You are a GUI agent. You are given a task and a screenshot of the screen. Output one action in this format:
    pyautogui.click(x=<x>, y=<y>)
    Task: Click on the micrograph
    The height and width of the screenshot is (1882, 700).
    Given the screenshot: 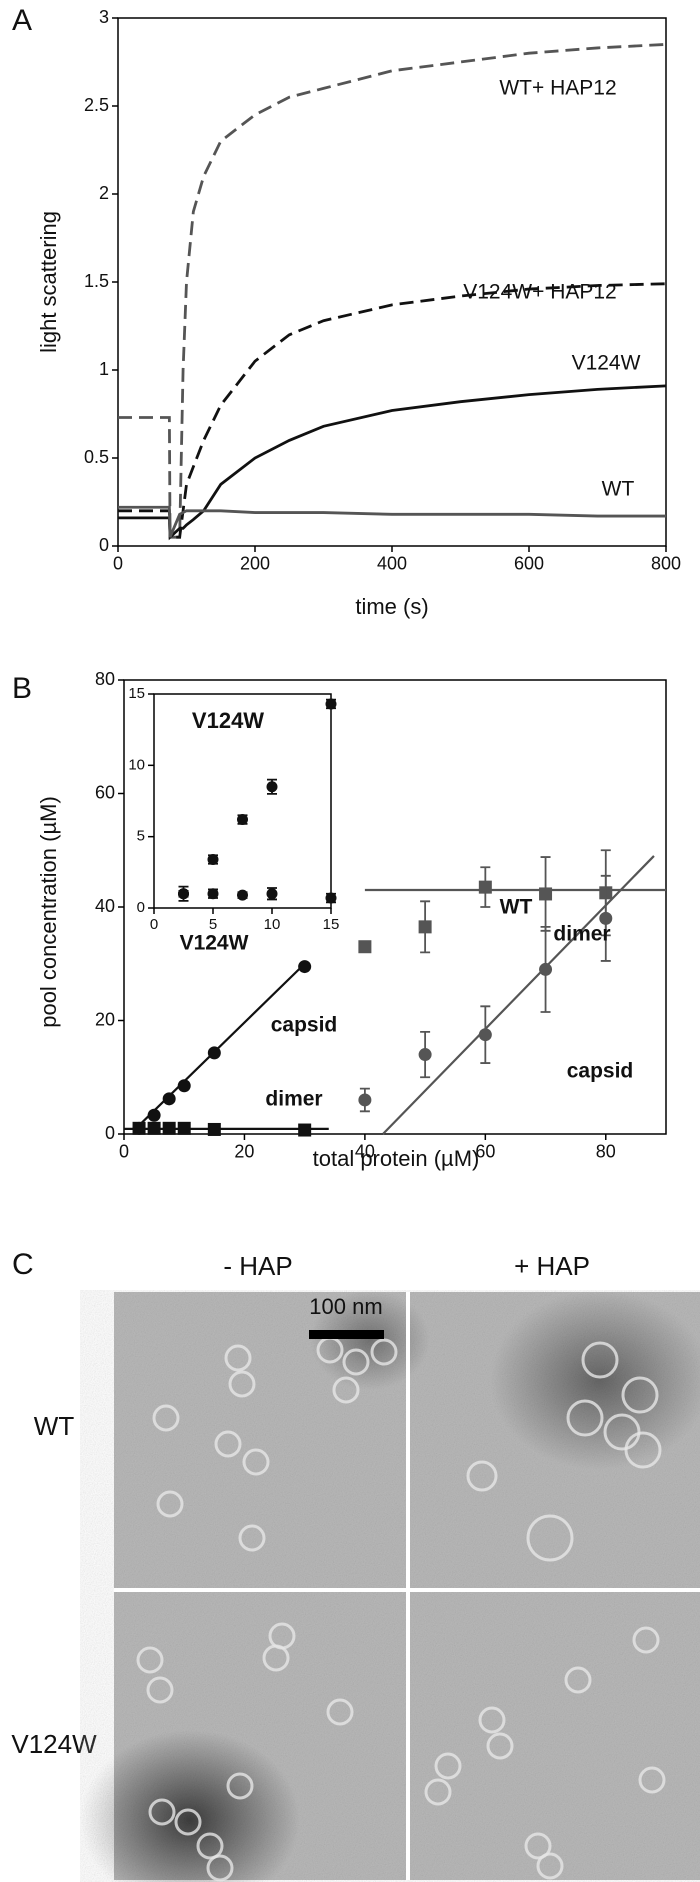 What is the action you would take?
    pyautogui.click(x=555, y=1736)
    